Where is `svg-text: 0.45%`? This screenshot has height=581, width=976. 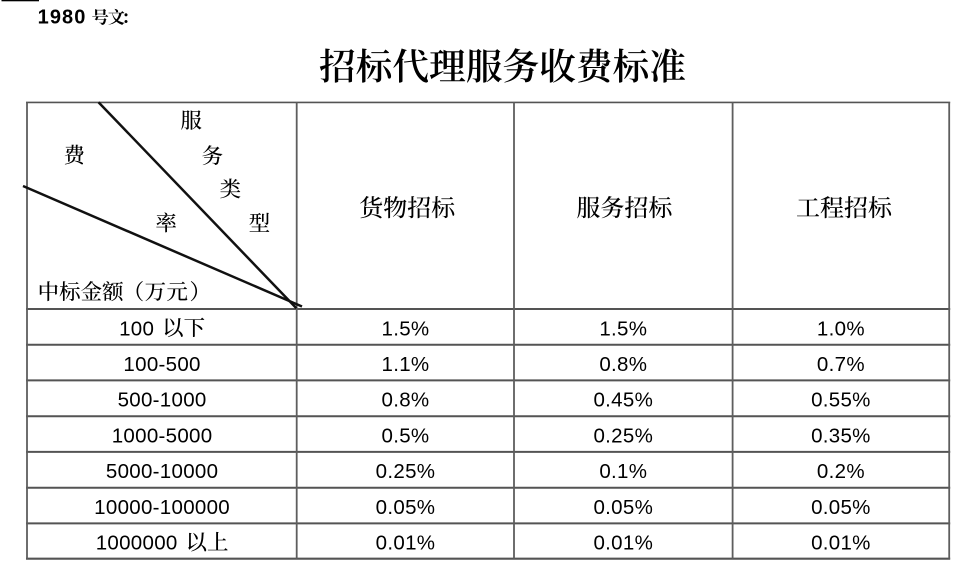
svg-text: 0.45% is located at coordinates (623, 400).